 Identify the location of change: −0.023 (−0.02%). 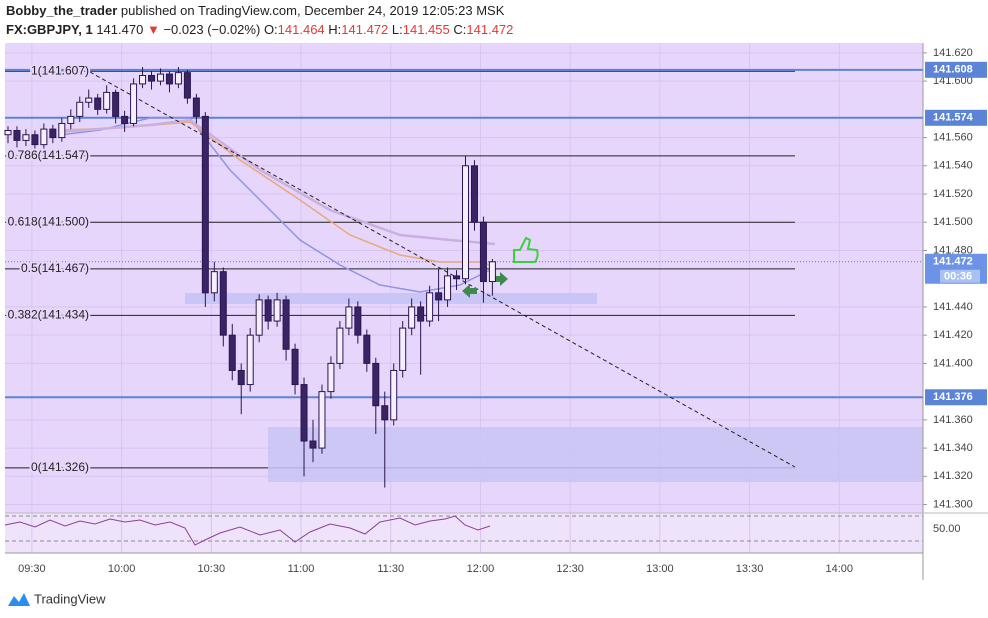
(211, 29).